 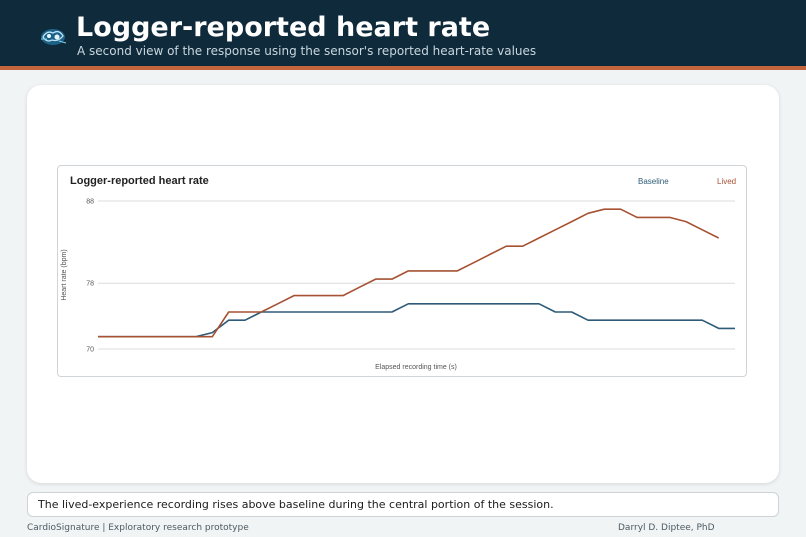 I want to click on y-axis-label: Heart rate (bpm), so click(x=64, y=274).